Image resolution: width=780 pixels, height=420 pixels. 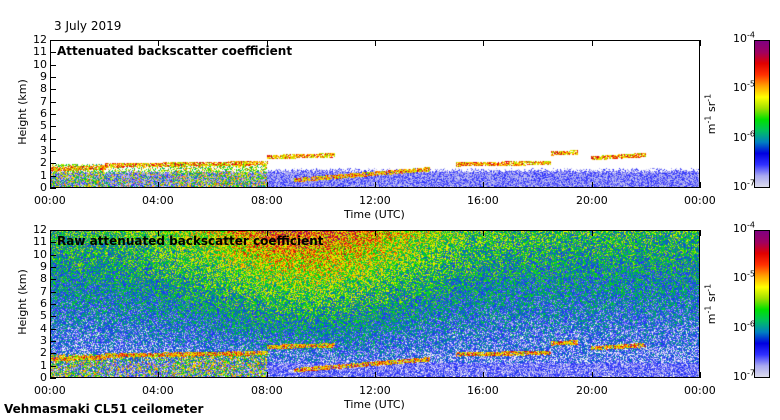 I want to click on date-label: 3 July 2019, so click(x=88, y=26).